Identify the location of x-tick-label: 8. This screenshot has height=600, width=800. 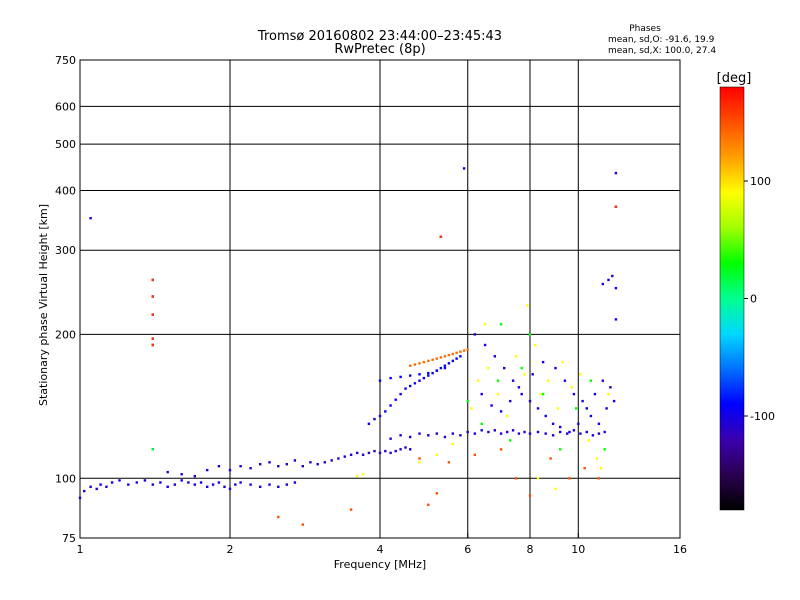
(530, 549).